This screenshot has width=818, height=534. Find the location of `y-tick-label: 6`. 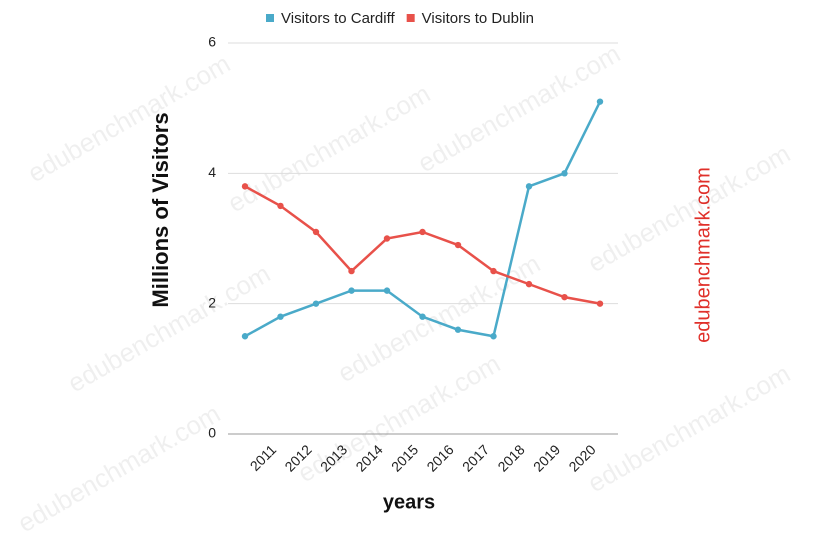

y-tick-label: 6 is located at coordinates (212, 42).